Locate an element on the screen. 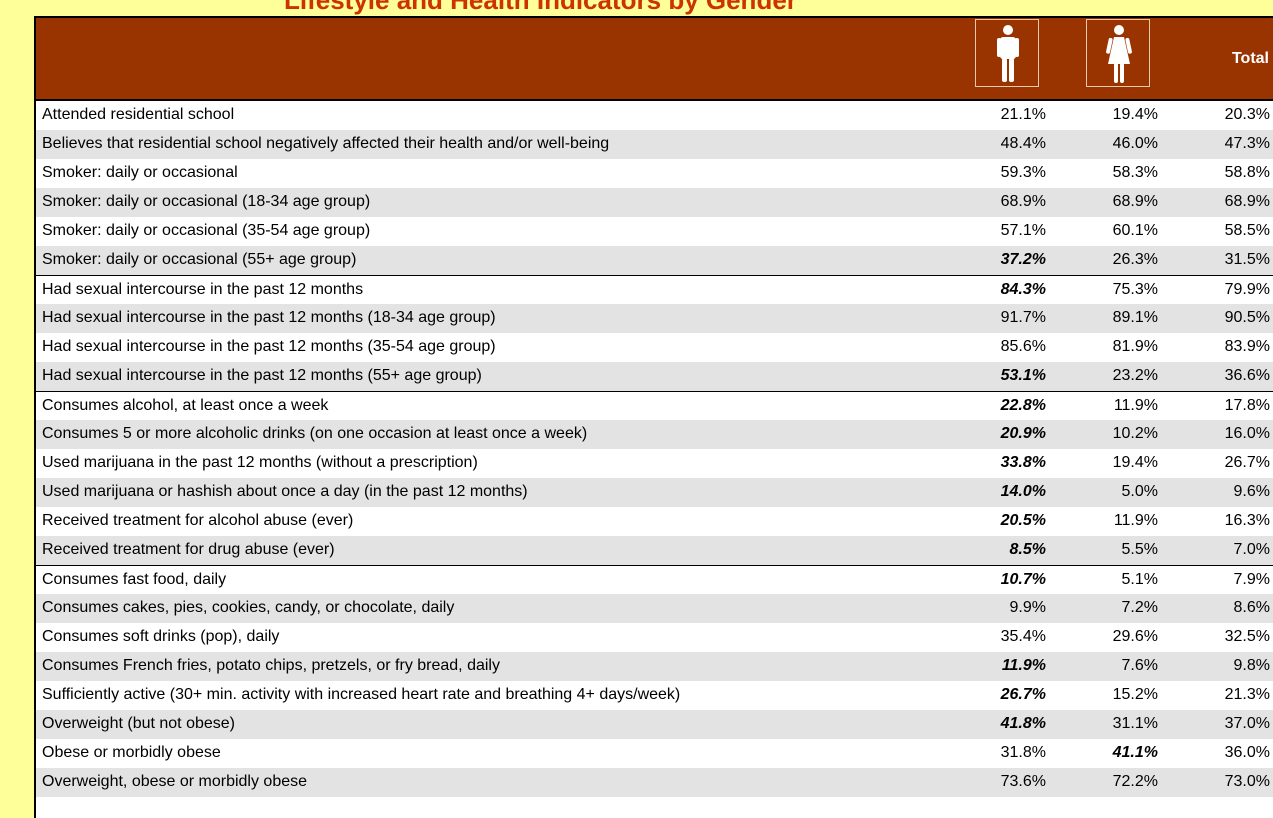 The height and width of the screenshot is (818, 1273). total-value: 37.0% is located at coordinates (1247, 723).